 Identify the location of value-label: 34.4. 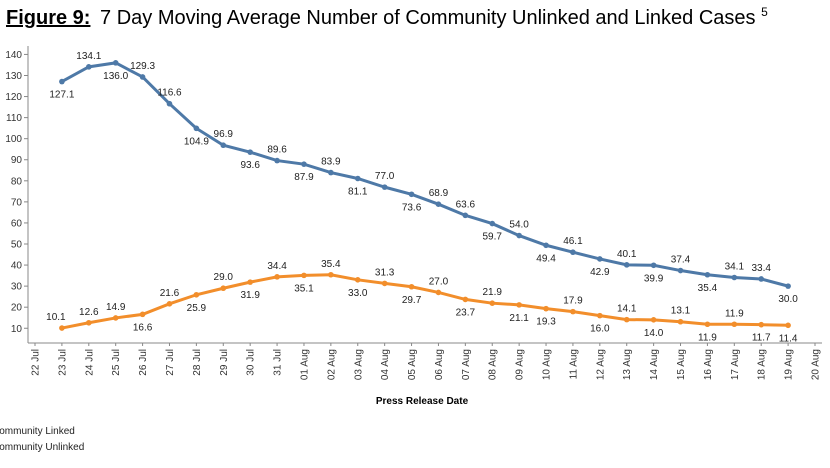
(277, 266).